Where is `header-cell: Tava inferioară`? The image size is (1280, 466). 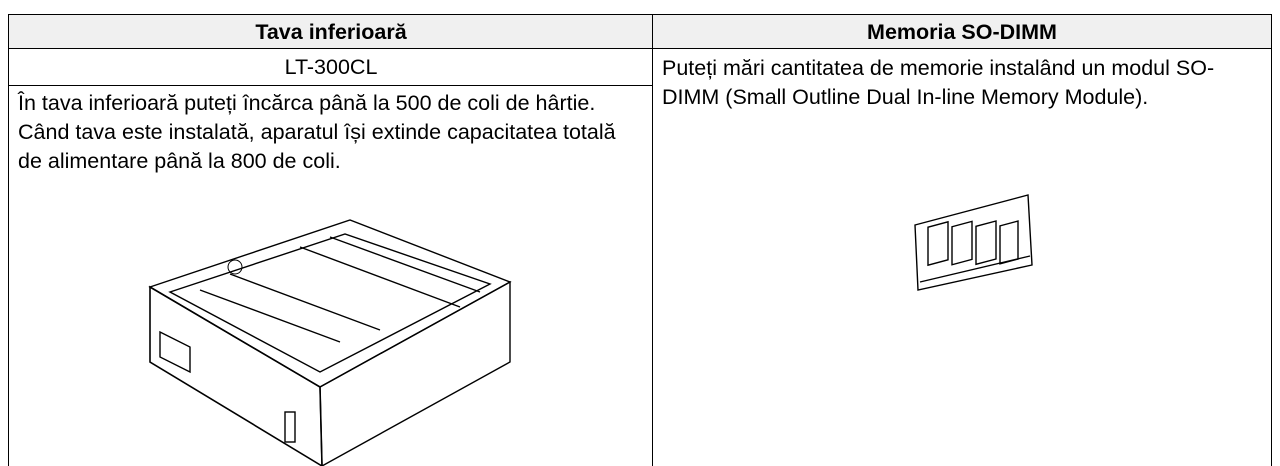
header-cell: Tava inferioară is located at coordinates (330, 31).